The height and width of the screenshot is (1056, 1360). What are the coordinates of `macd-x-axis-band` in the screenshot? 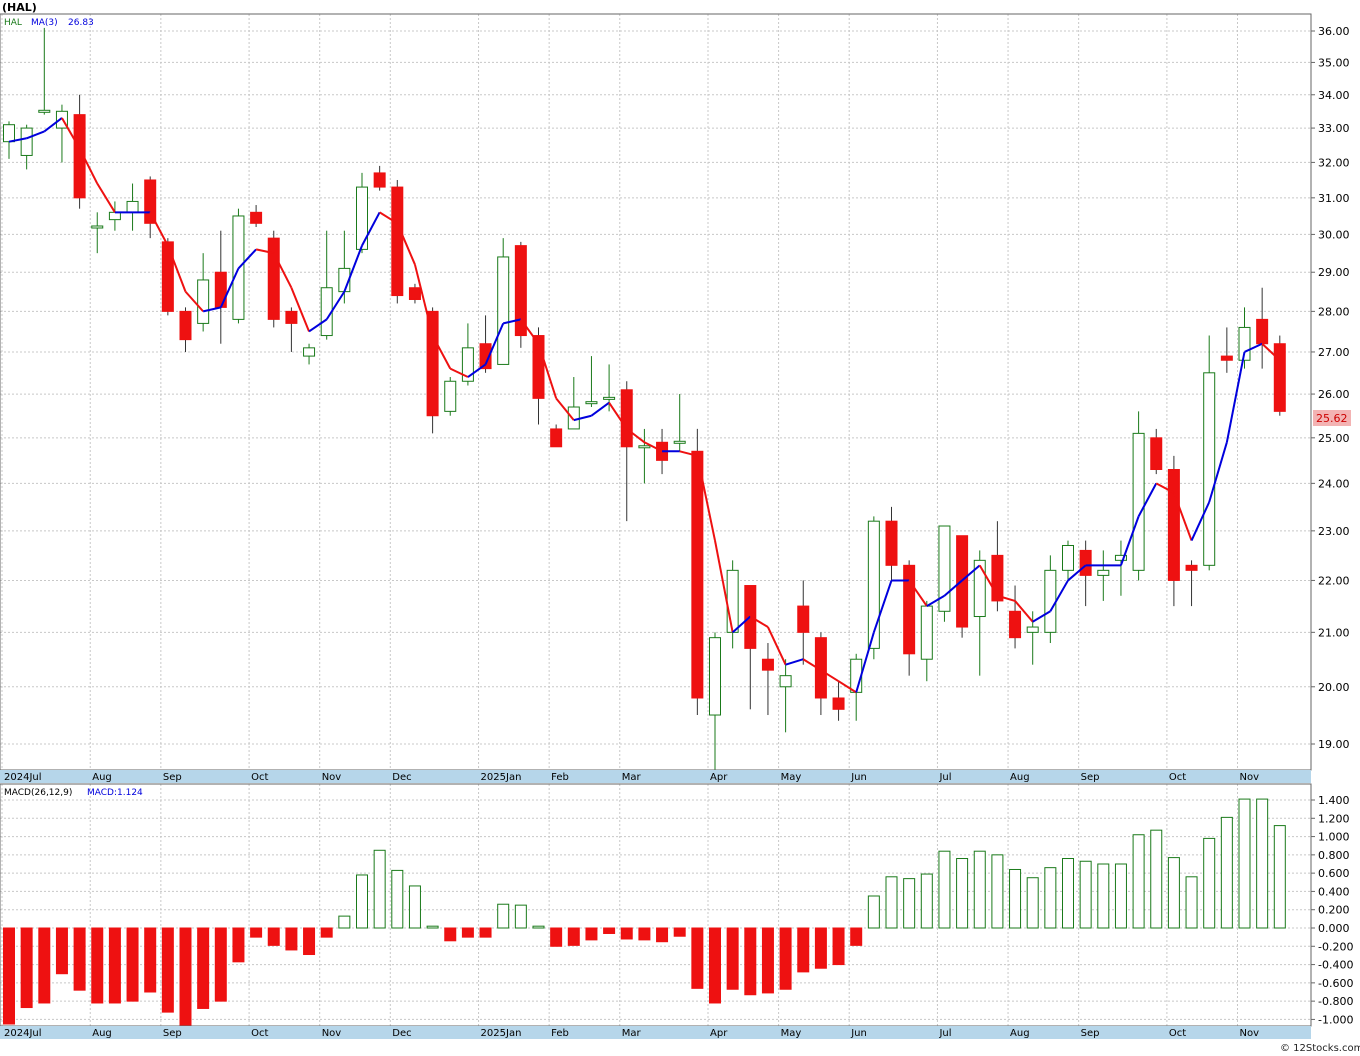 It's located at (655, 1032).